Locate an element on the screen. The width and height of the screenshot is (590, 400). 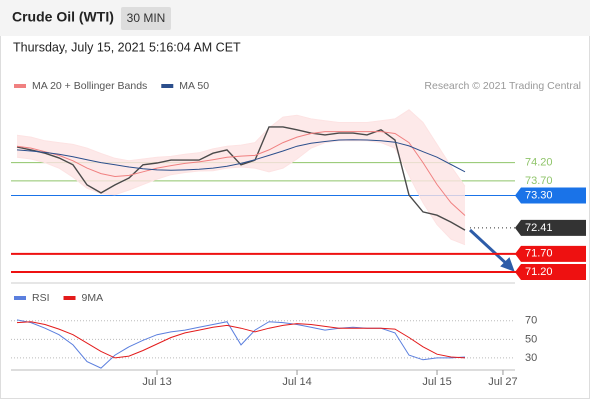
x-tick-label: Jul 13 is located at coordinates (156, 382).